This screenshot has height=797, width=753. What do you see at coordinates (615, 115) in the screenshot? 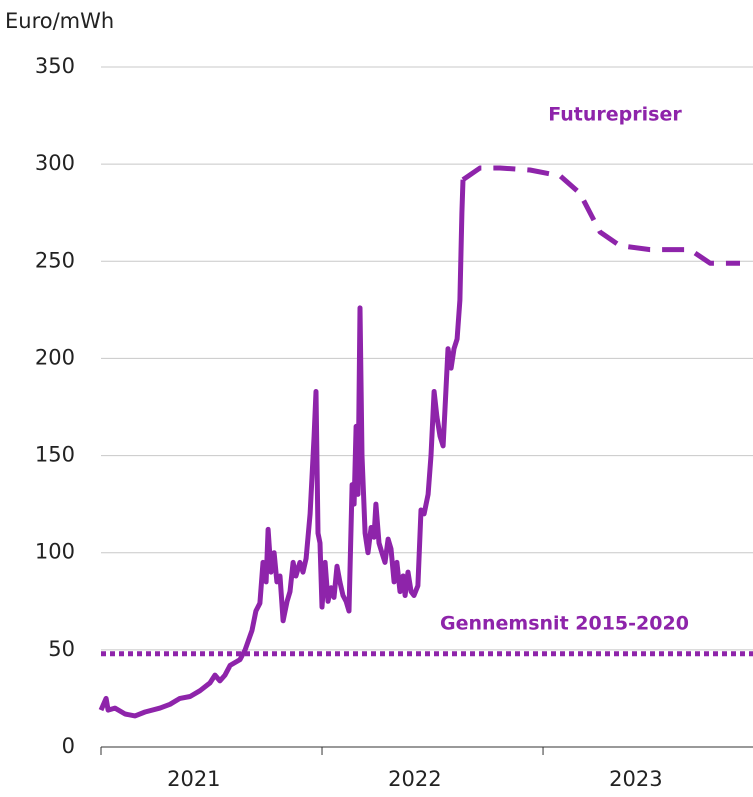
I see `annotation: Futurepriser` at bounding box center [615, 115].